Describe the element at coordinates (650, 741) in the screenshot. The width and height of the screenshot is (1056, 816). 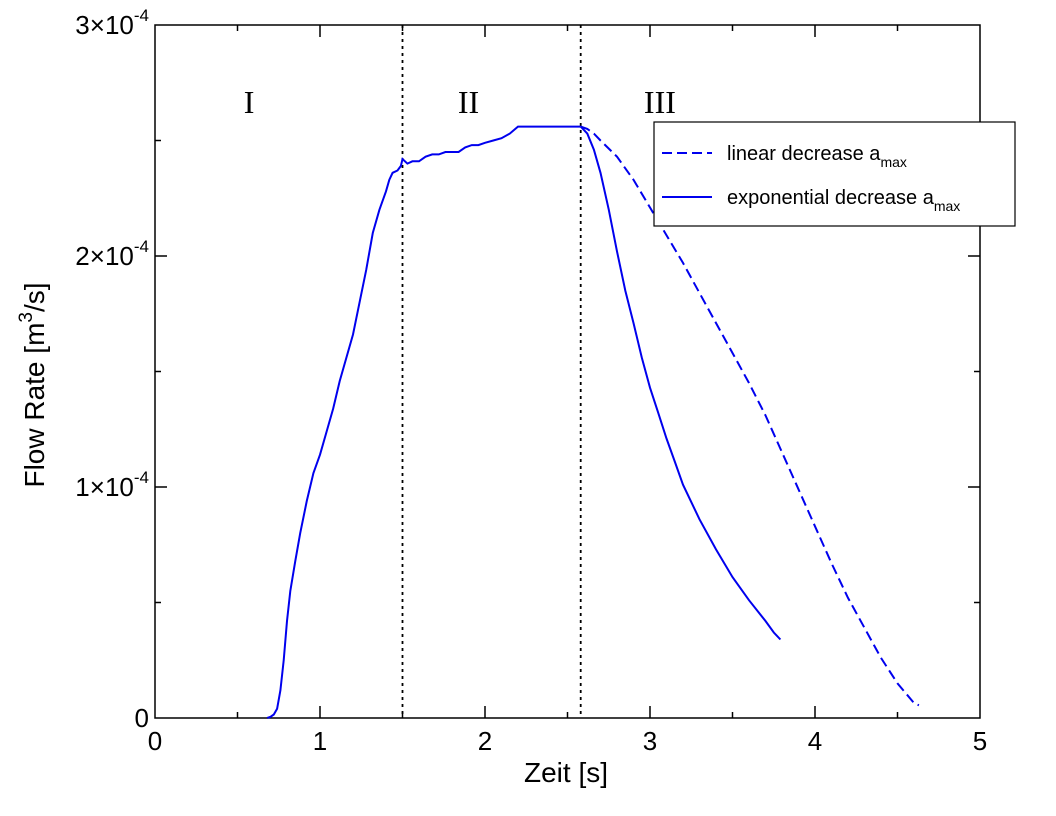
I see `x-tick-label: 3` at that location.